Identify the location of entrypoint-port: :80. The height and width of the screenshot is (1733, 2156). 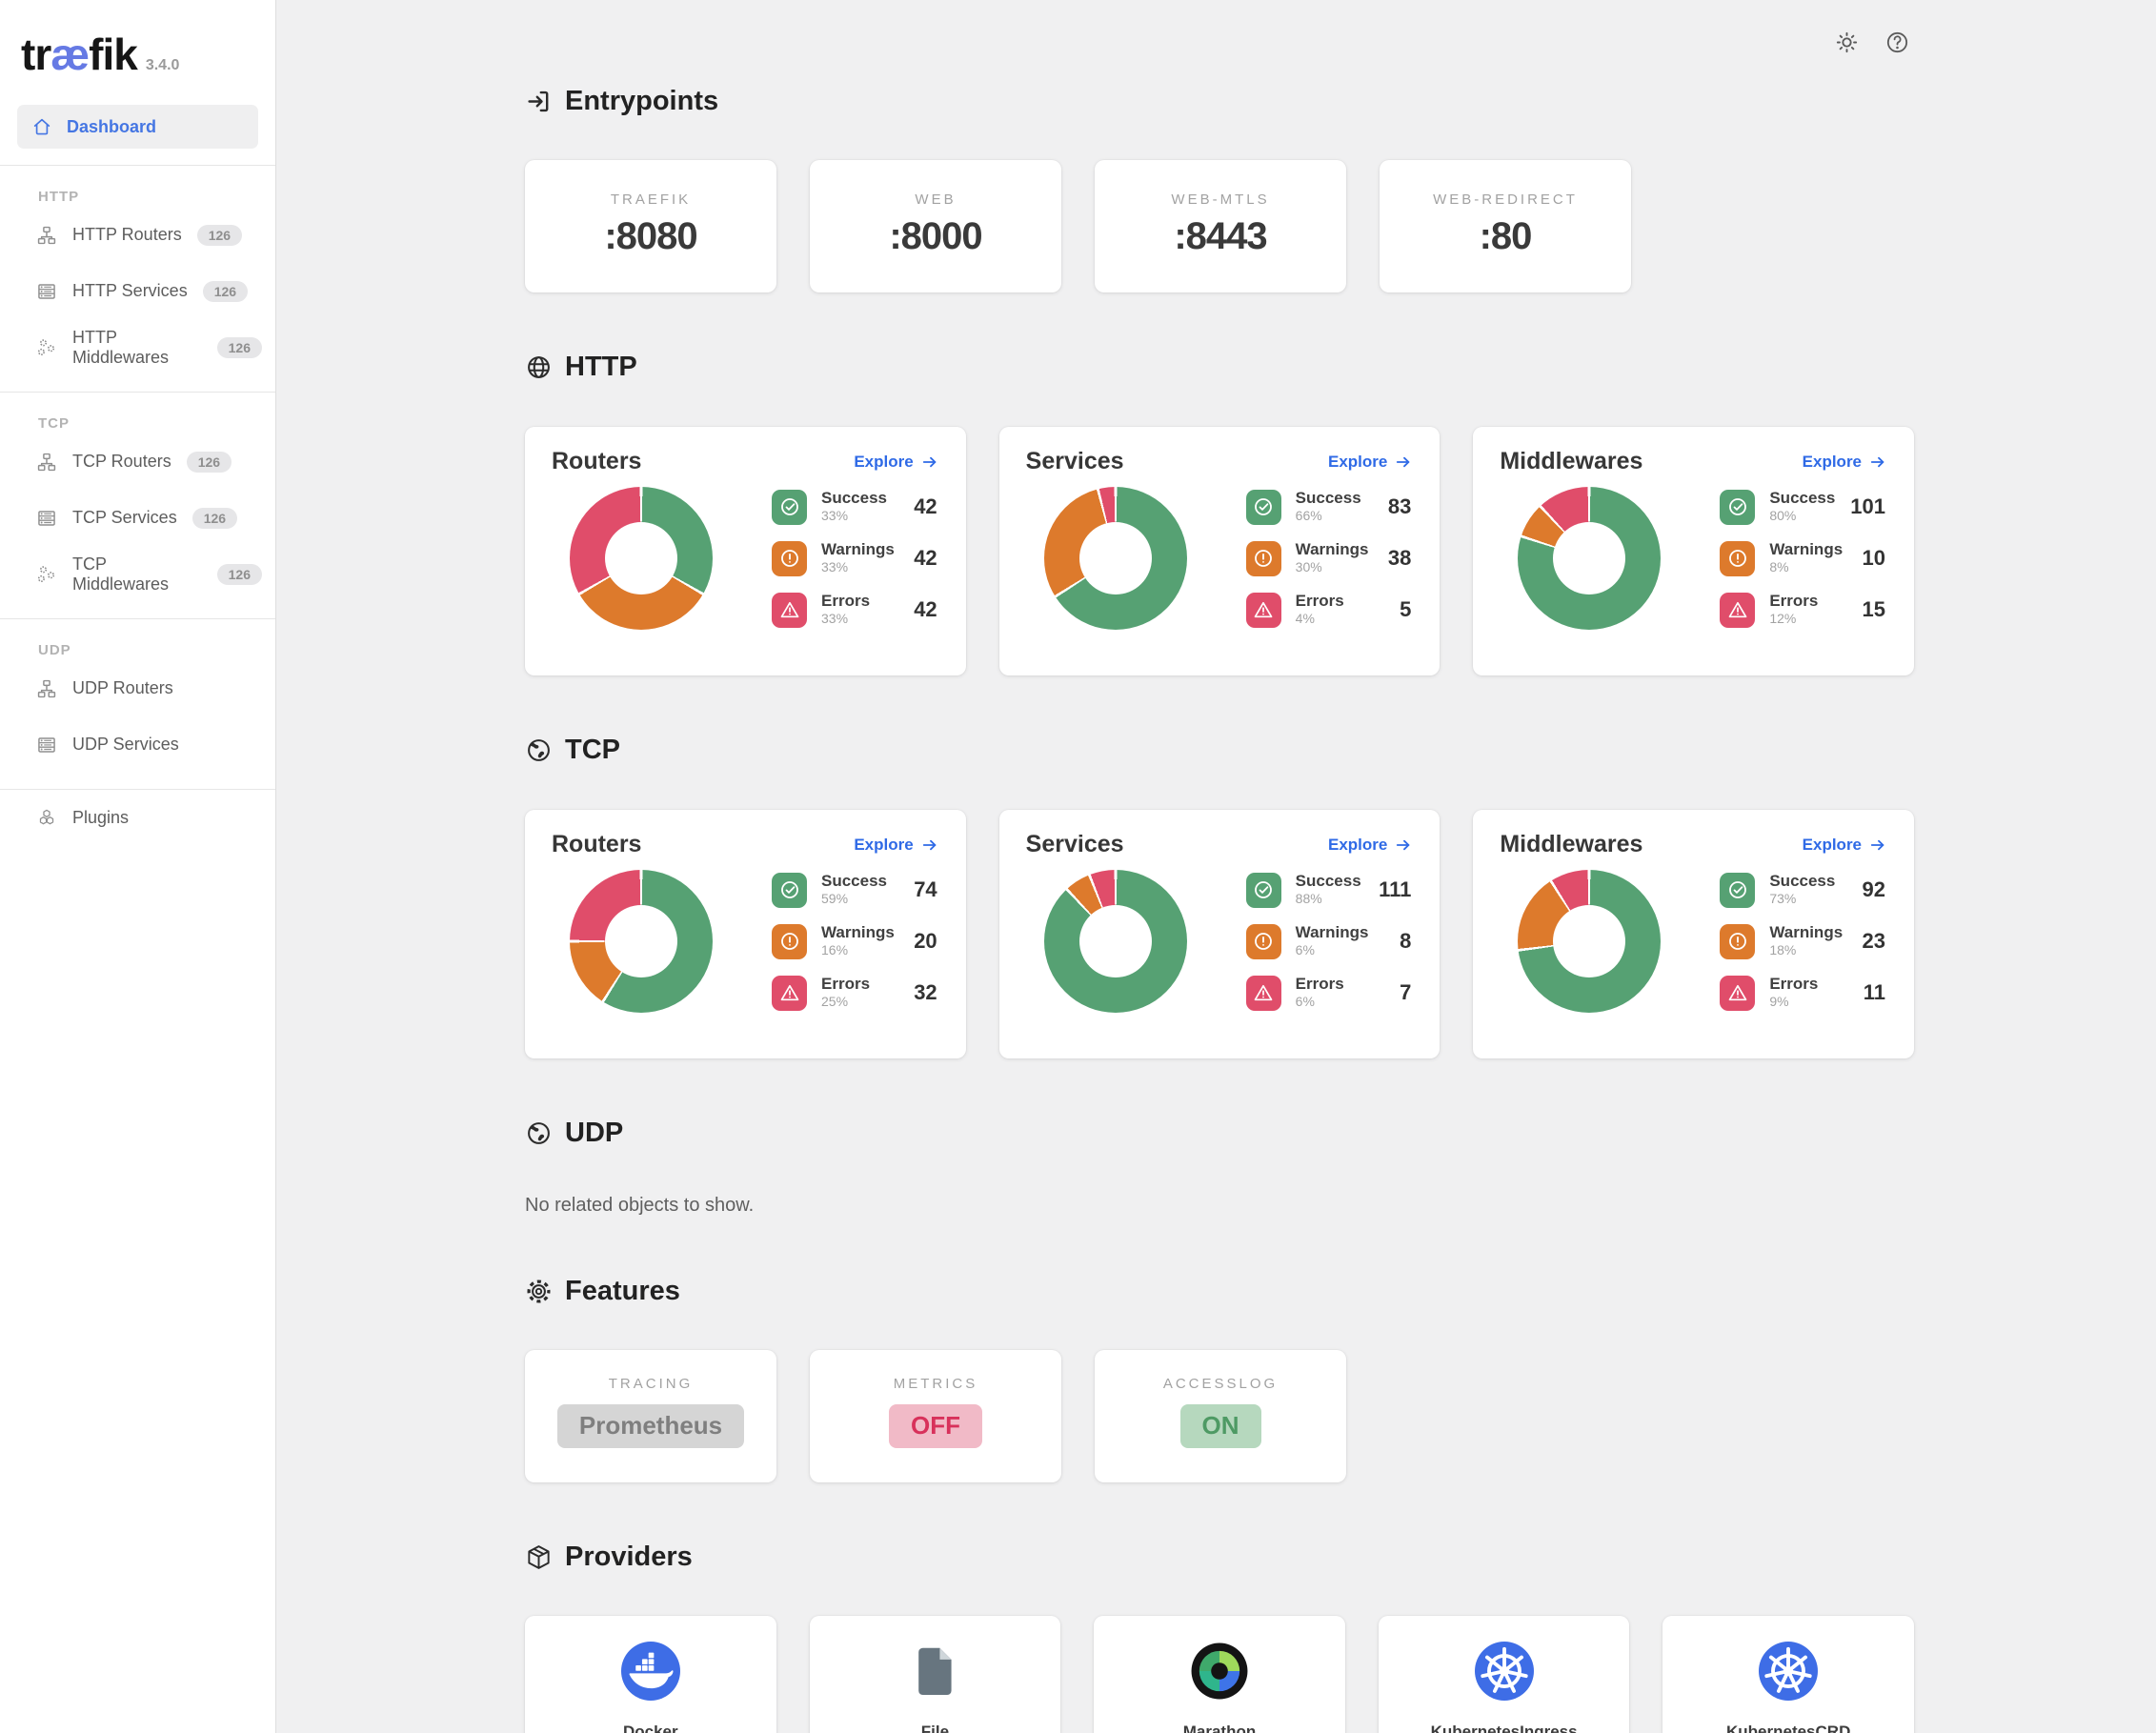
(1506, 236).